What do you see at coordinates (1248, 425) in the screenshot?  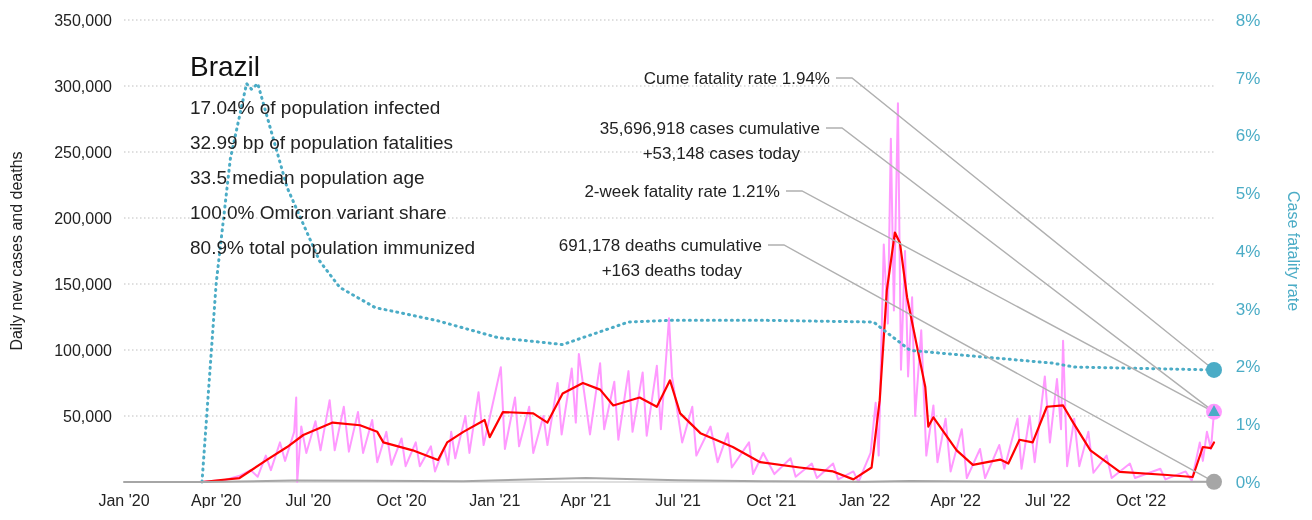 I see `y2-tick-label: 1%` at bounding box center [1248, 425].